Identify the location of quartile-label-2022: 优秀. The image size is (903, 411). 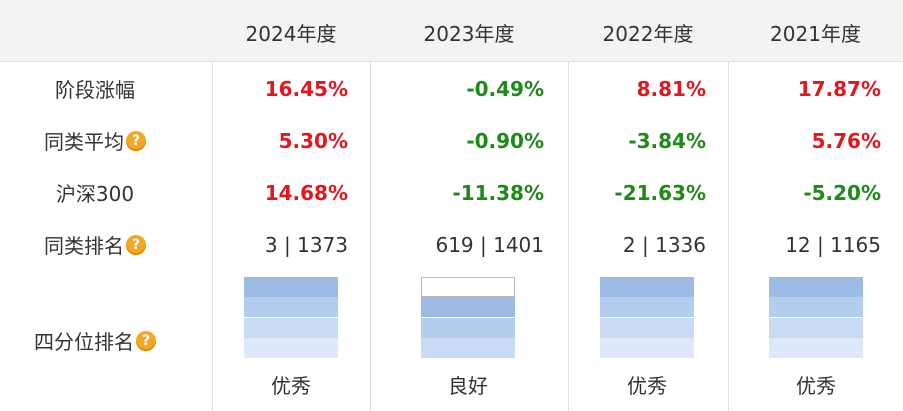
(647, 386).